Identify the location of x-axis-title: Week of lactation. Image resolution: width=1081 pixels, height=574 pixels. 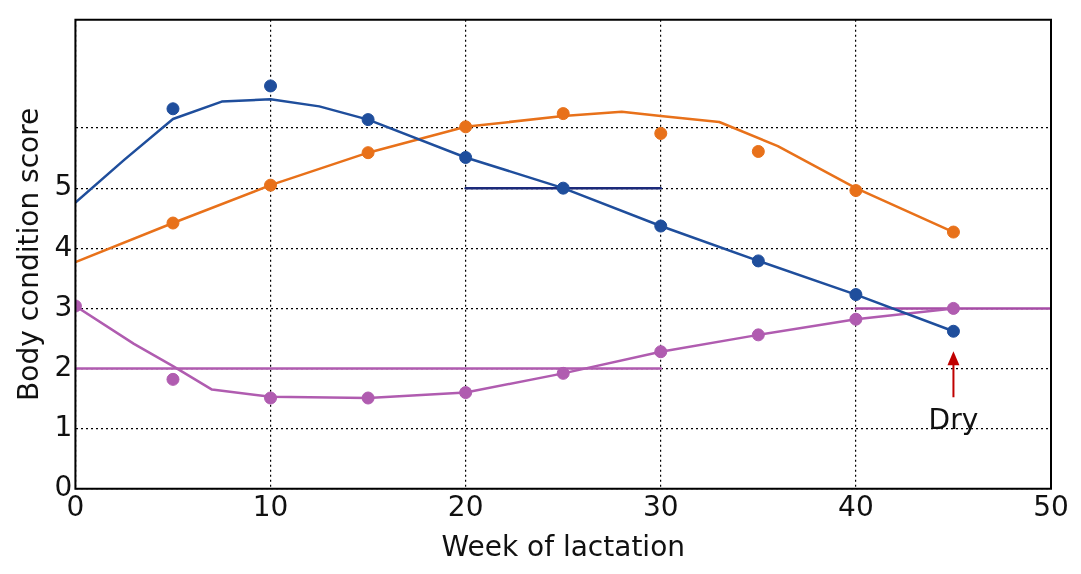
(563, 547).